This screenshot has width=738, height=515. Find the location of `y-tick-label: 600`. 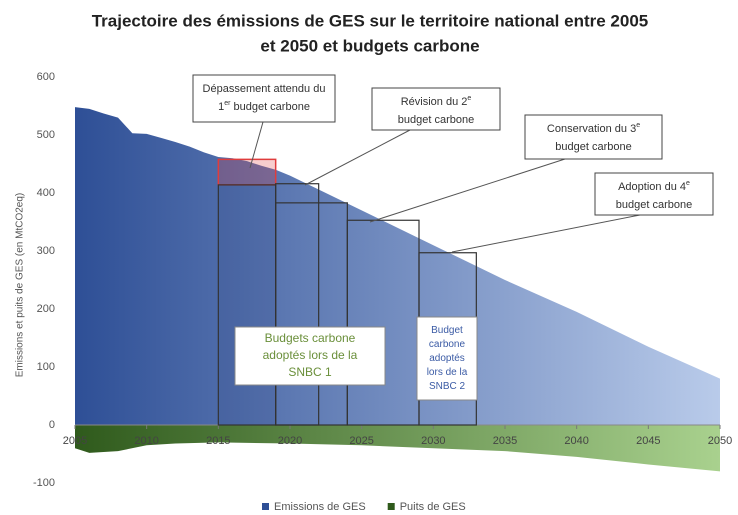

y-tick-label: 600 is located at coordinates (46, 77).